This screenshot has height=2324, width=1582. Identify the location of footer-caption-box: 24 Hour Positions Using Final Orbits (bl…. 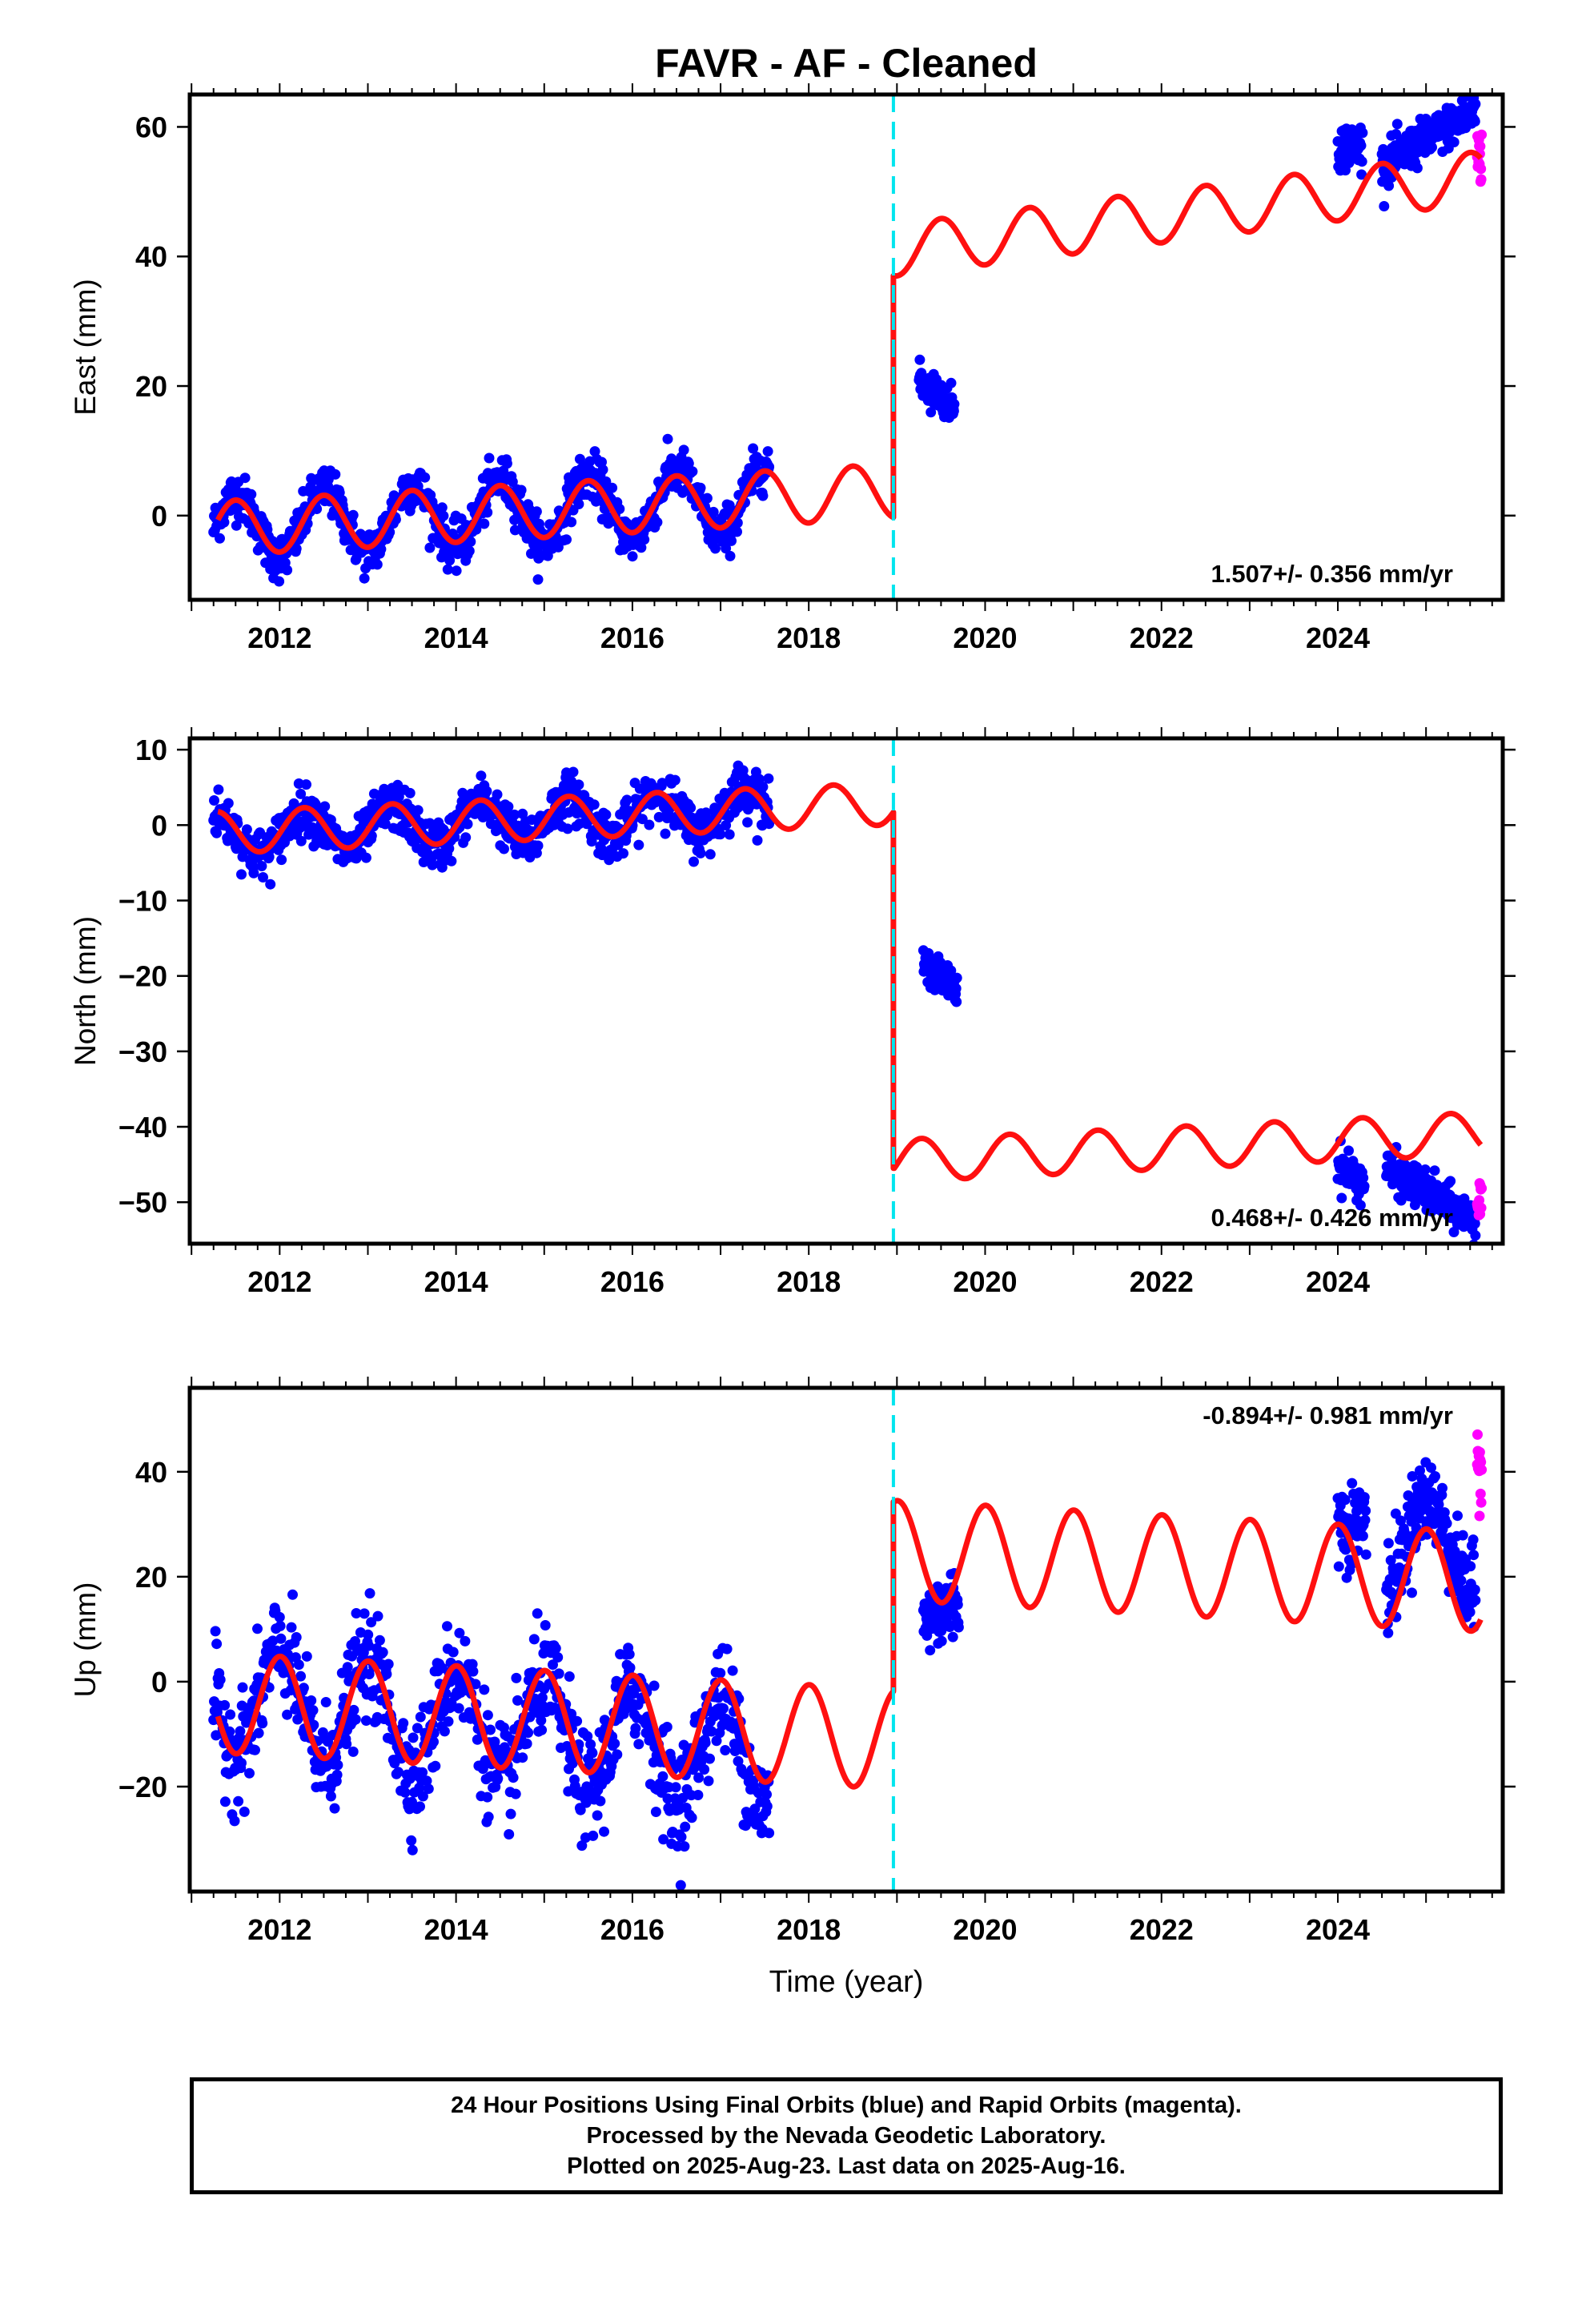
(847, 2135).